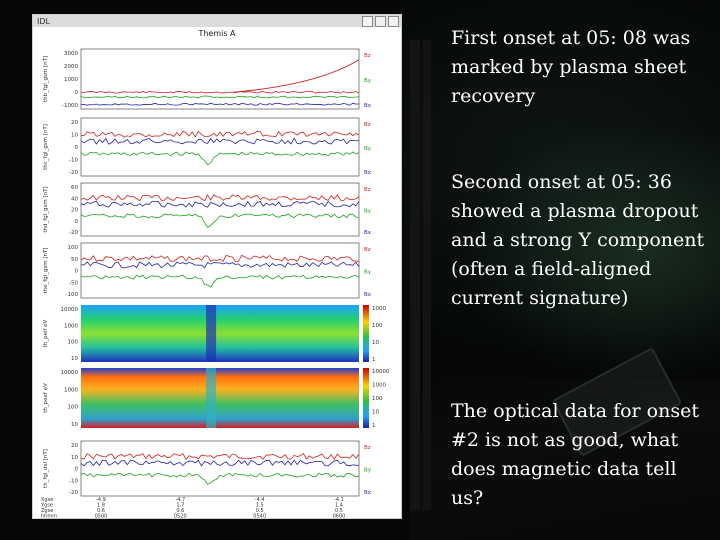 The height and width of the screenshot is (540, 720). I want to click on plot-panel-6: 10000 1000 100 10 1 10000 1000 100 10 th_peef eV, so click(216, 398).